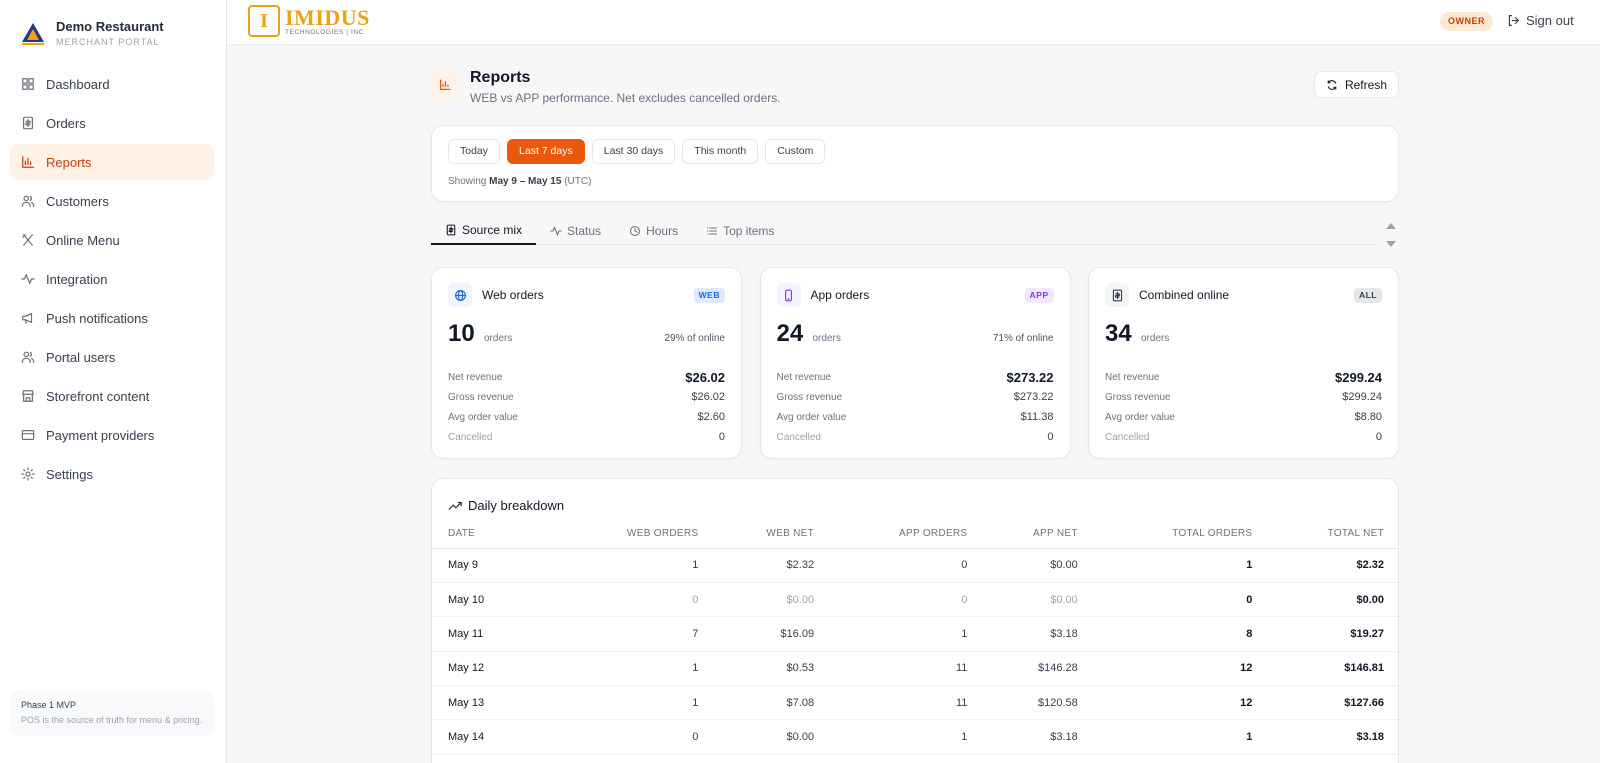 The image size is (1600, 763). I want to click on share-of-online: 29% of online, so click(694, 338).